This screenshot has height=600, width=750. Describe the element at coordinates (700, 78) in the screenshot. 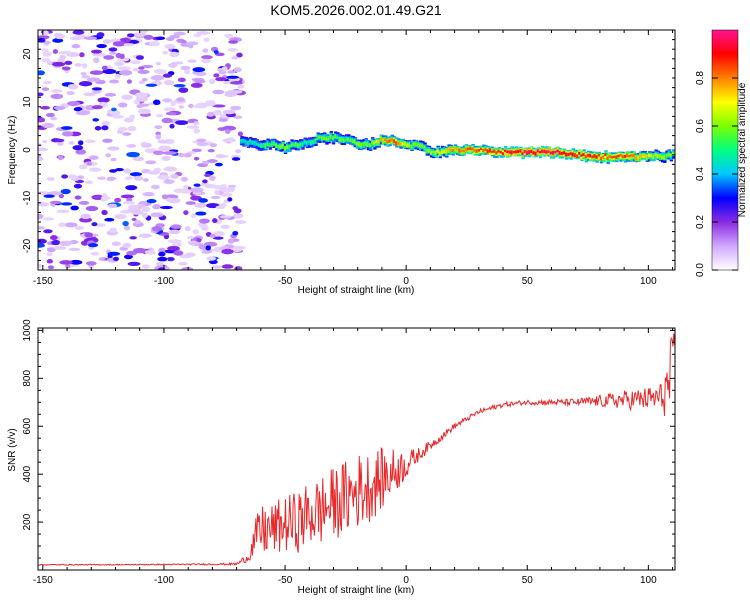

I see `colorbar-tick-label: 0.8` at that location.